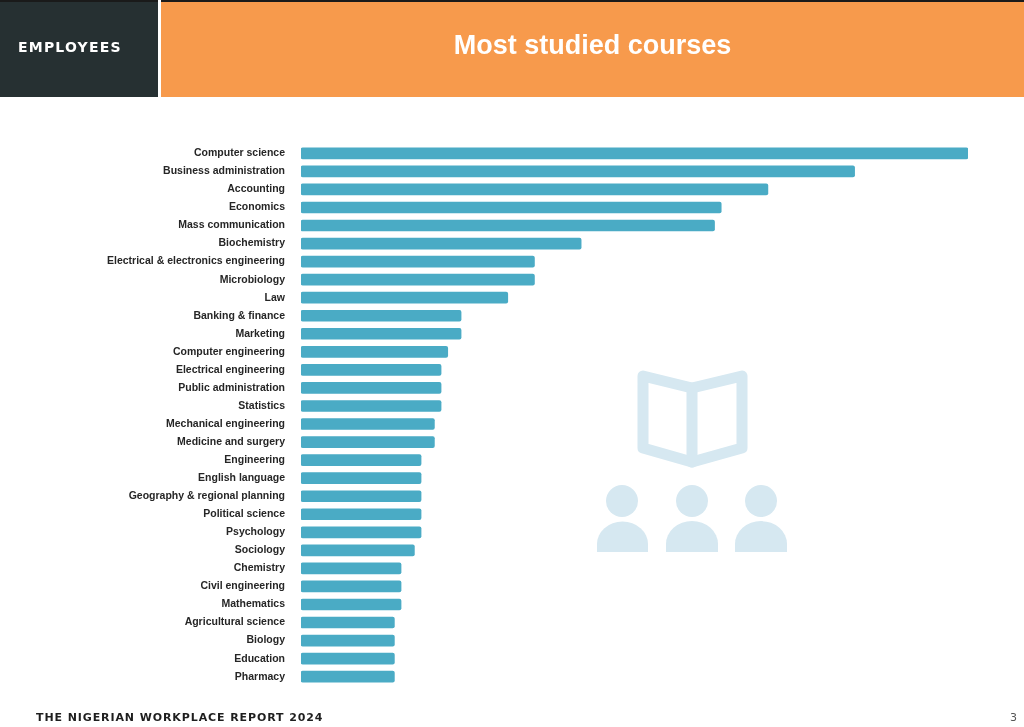 This screenshot has height=727, width=1024. What do you see at coordinates (224, 170) in the screenshot?
I see `y-tick-label: Business administration` at bounding box center [224, 170].